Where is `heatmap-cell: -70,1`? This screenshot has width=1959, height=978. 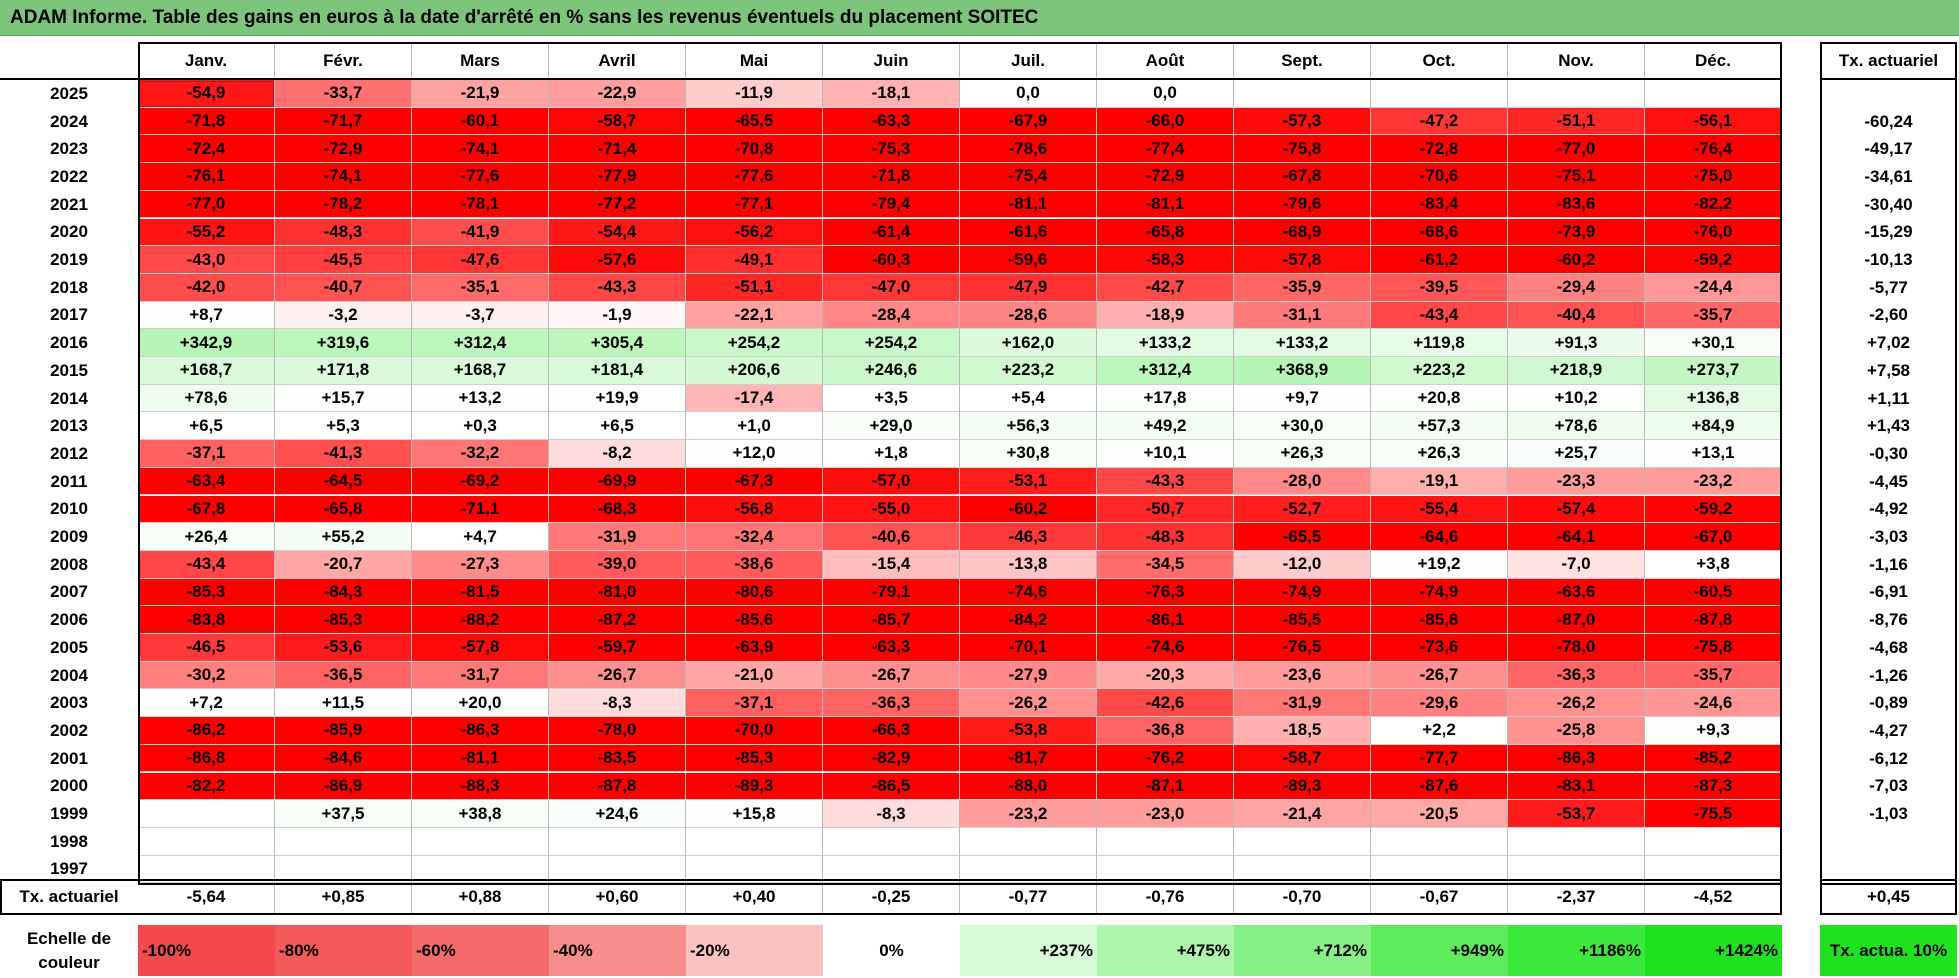 heatmap-cell: -70,1 is located at coordinates (1028, 648).